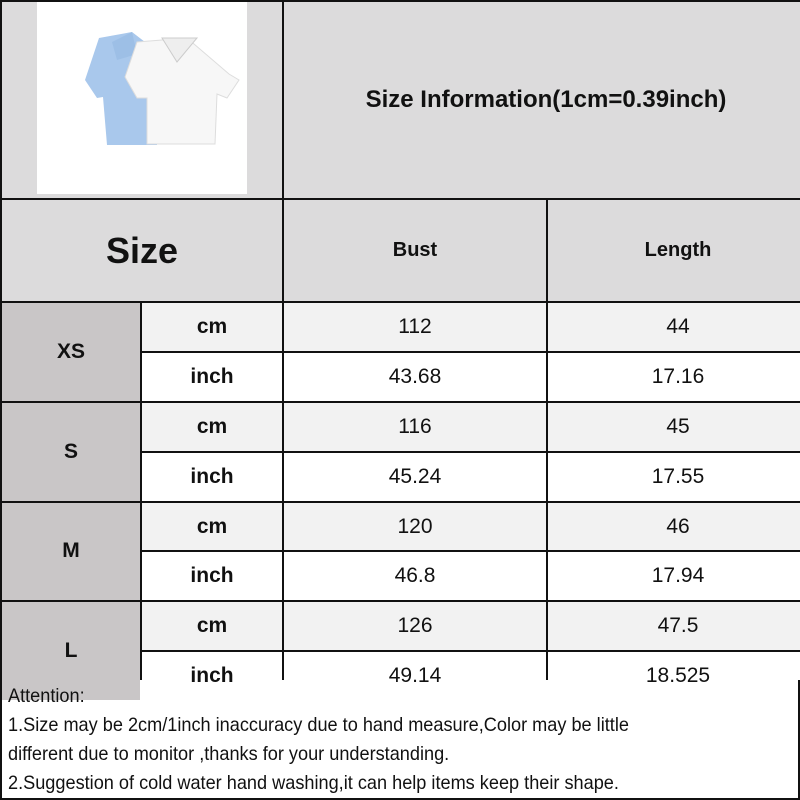  Describe the element at coordinates (674, 426) in the screenshot. I see `length-value: 45` at that location.